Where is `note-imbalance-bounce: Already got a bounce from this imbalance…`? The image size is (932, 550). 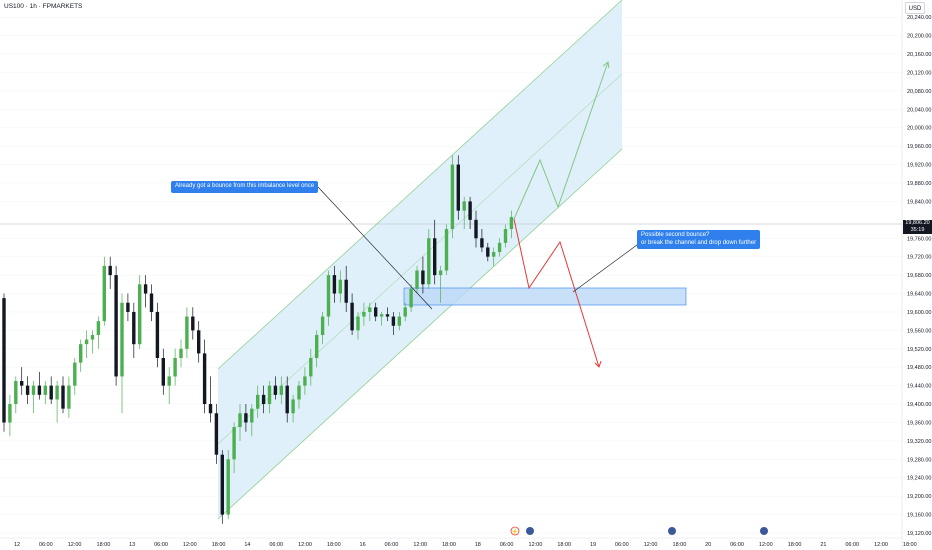
note-imbalance-bounce: Already got a bounce from this imbalance… is located at coordinates (245, 187).